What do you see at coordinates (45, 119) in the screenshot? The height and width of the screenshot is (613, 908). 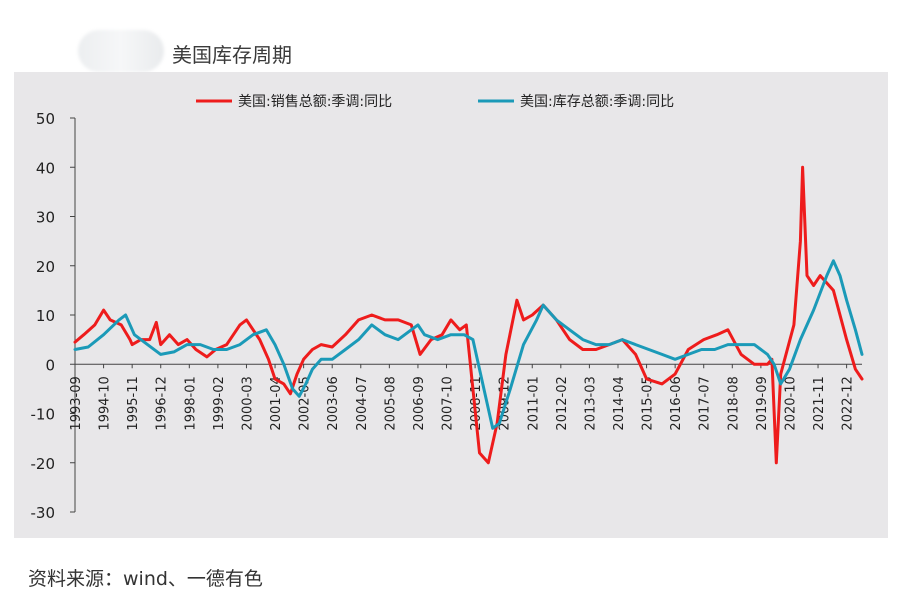 I see `y-tick-label: 50` at bounding box center [45, 119].